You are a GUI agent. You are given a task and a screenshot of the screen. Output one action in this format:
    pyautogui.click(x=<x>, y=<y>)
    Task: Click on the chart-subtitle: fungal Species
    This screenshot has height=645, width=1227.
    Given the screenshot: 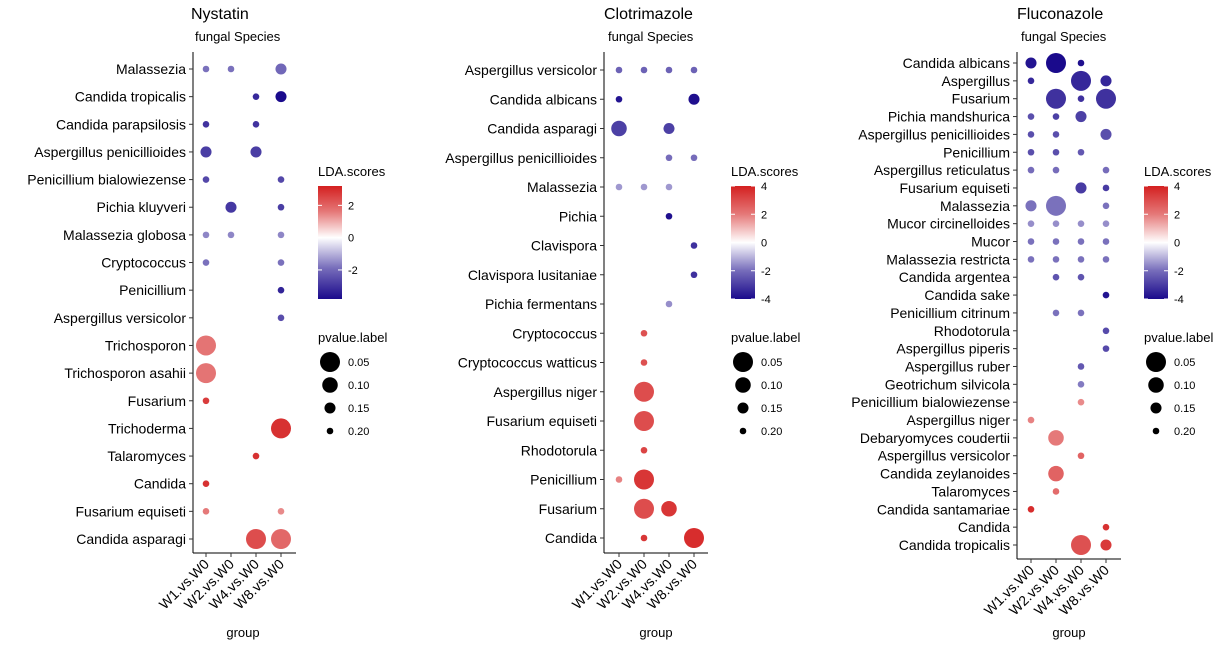 What is the action you would take?
    pyautogui.click(x=651, y=36)
    